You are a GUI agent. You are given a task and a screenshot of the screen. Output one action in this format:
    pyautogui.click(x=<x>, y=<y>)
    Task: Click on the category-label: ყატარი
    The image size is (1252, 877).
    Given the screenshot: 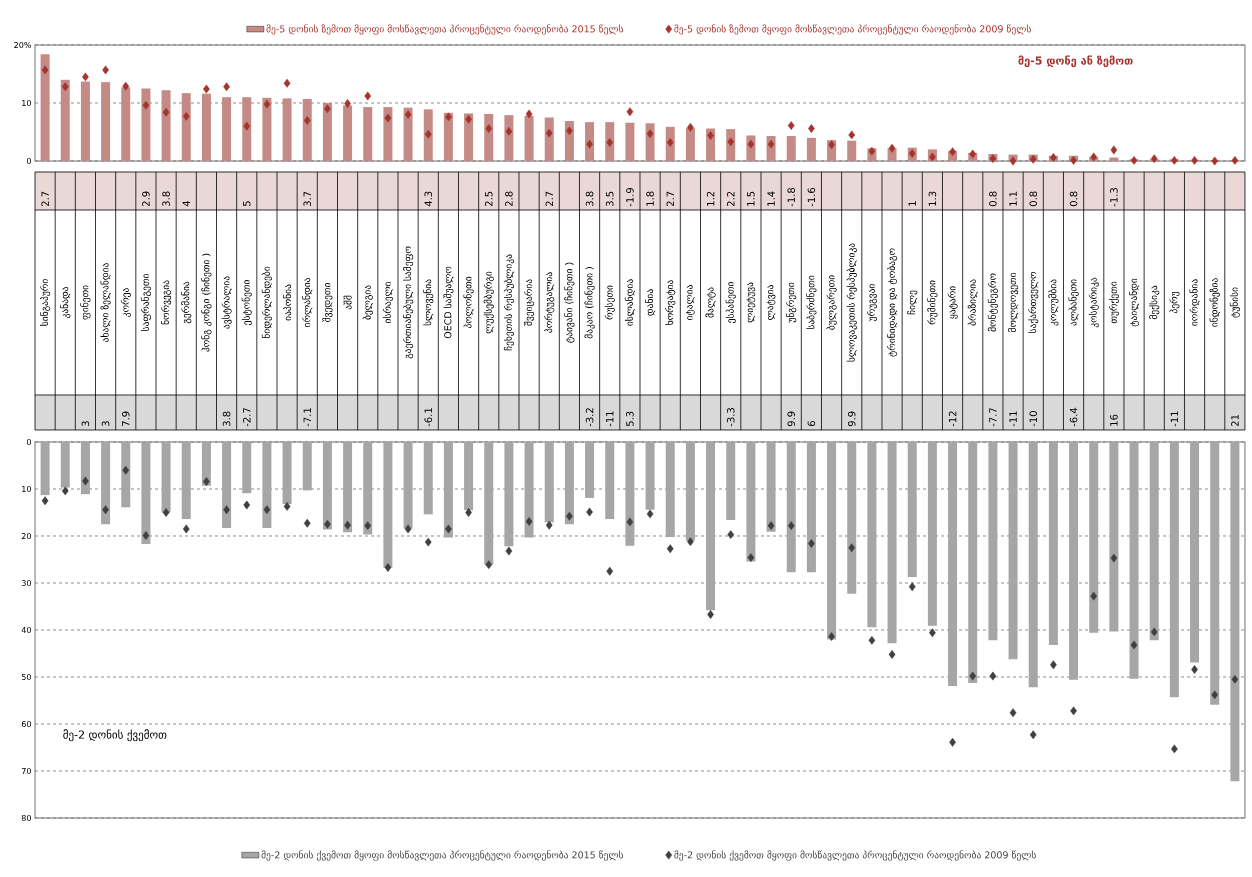 What is the action you would take?
    pyautogui.click(x=952, y=302)
    